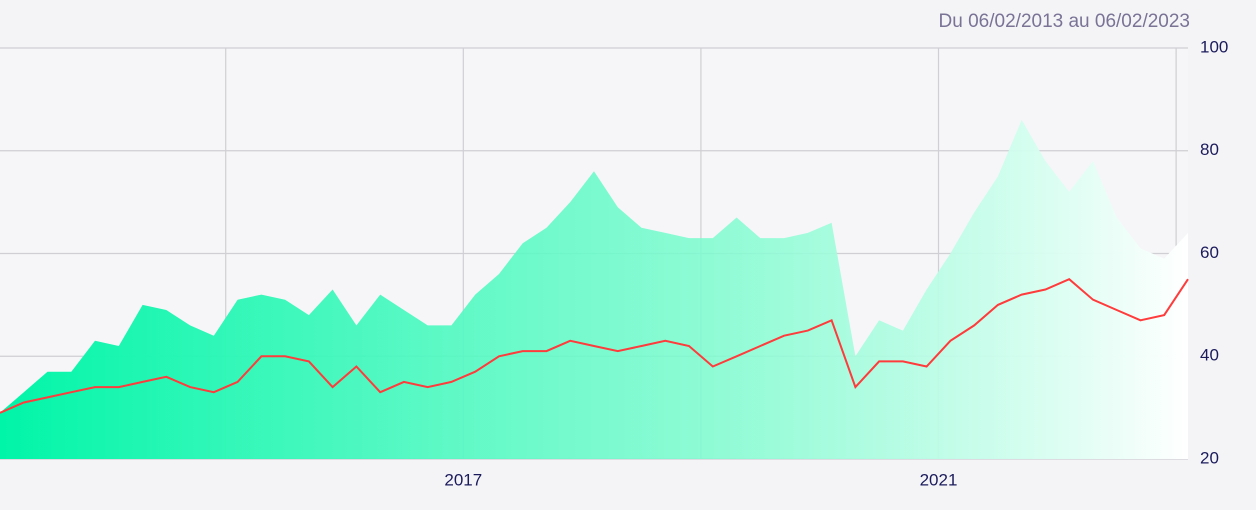  I want to click on y-tick-label: 20, so click(1209, 457).